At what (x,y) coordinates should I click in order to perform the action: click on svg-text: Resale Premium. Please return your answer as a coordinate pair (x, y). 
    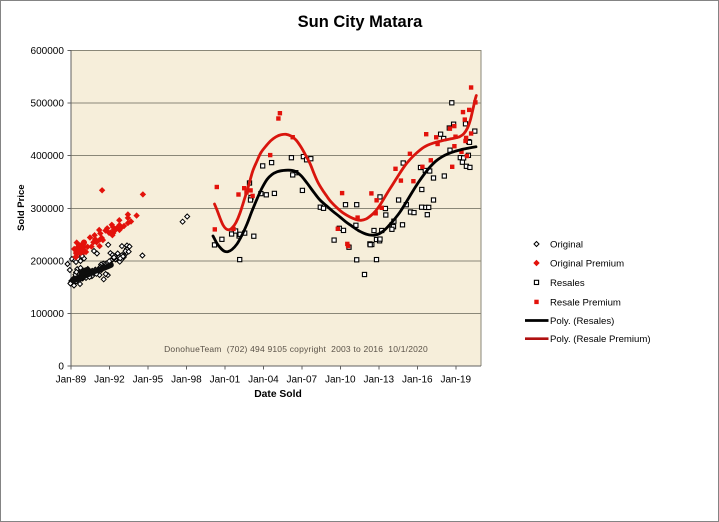
    Looking at the image, I should click on (585, 302).